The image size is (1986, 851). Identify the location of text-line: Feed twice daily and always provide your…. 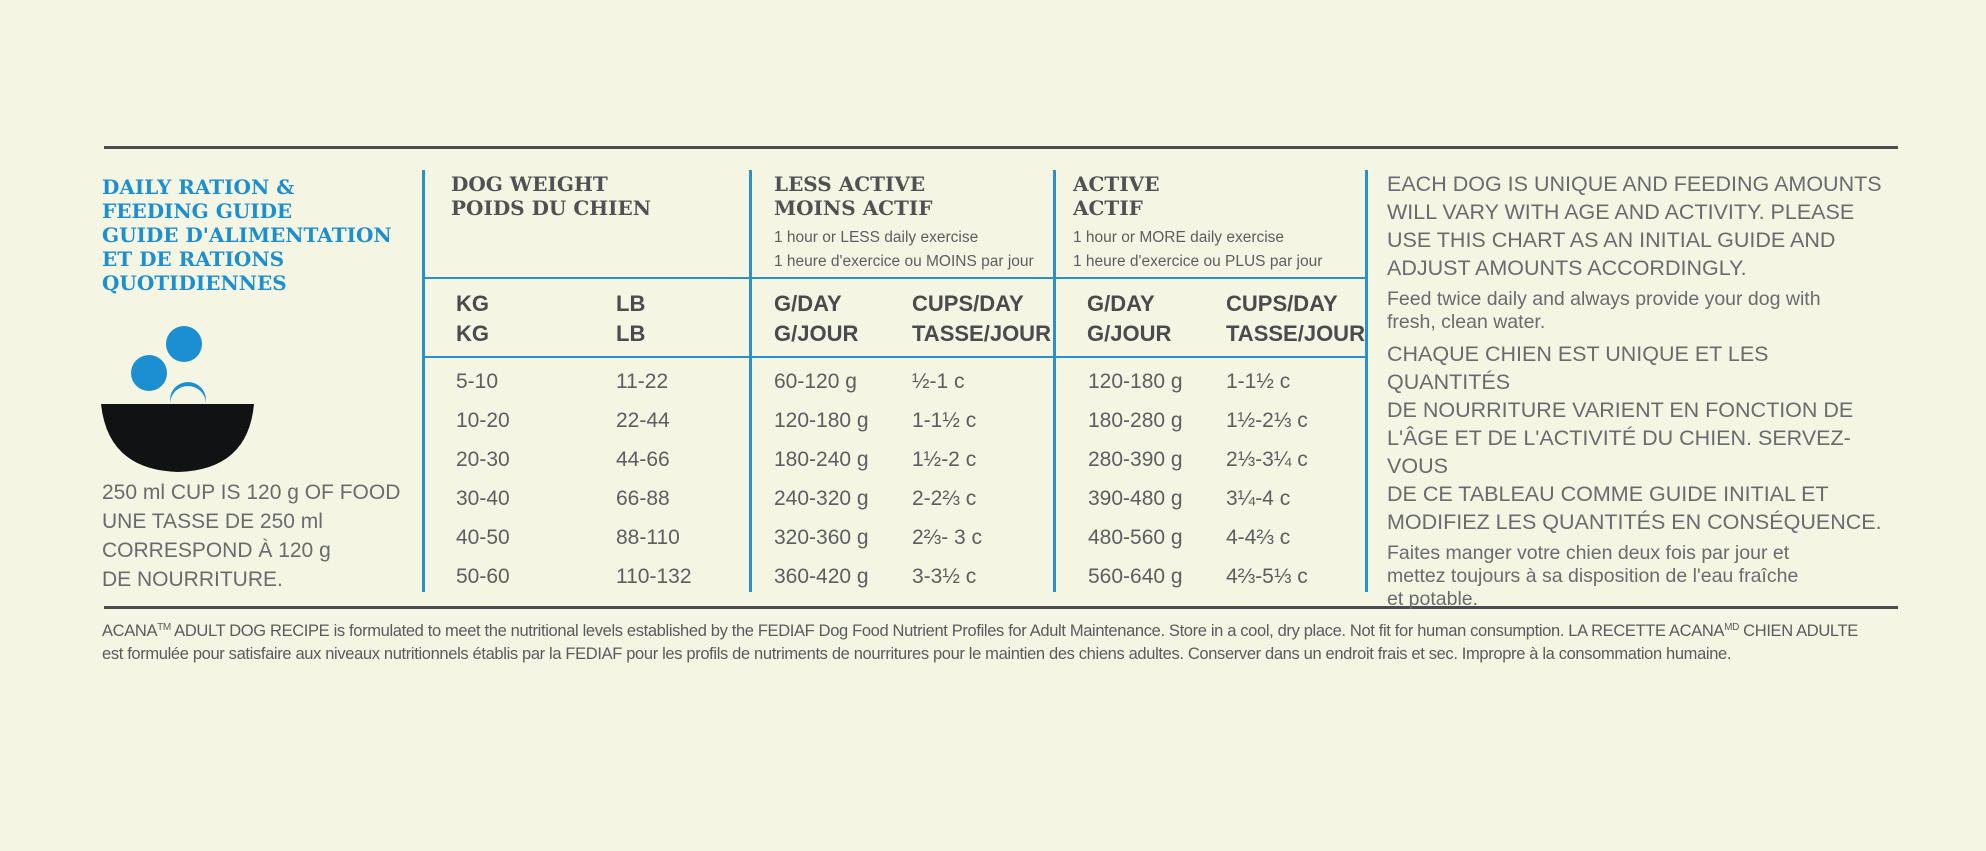
(1604, 299).